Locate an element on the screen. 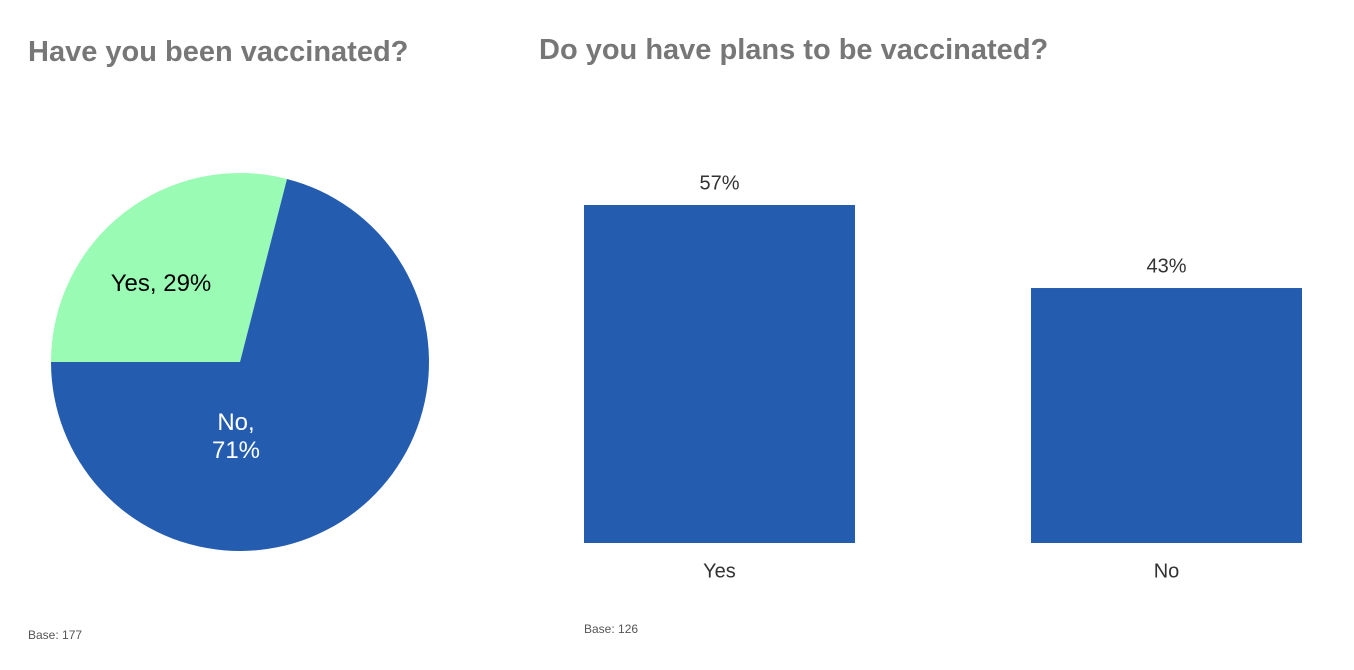 The width and height of the screenshot is (1354, 670). value-label: 43% is located at coordinates (1166, 266).